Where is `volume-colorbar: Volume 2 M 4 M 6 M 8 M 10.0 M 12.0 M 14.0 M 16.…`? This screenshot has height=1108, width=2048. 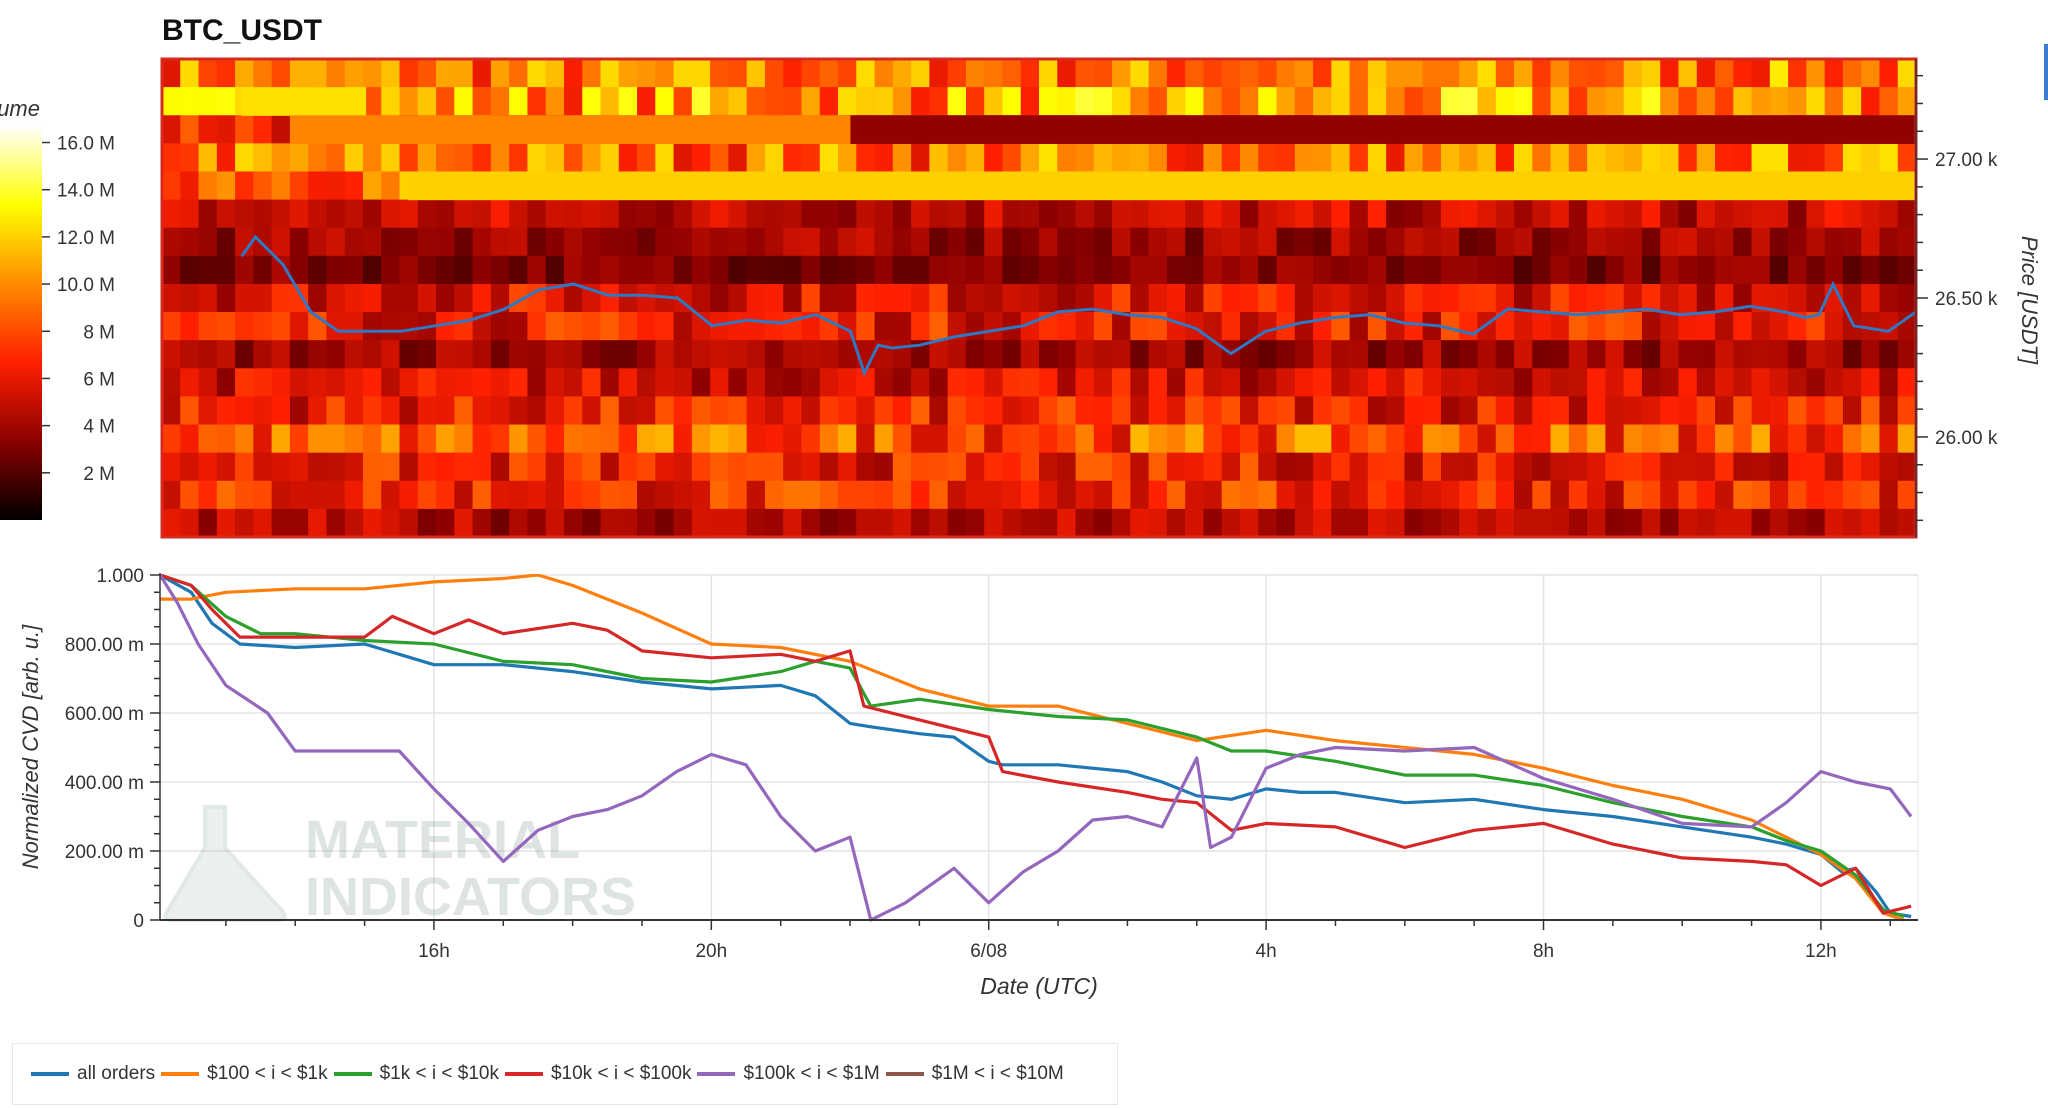 volume-colorbar: Volume 2 M 4 M 6 M 8 M 10.0 M 12.0 M 14.0 M 16.… is located at coordinates (57, 308).